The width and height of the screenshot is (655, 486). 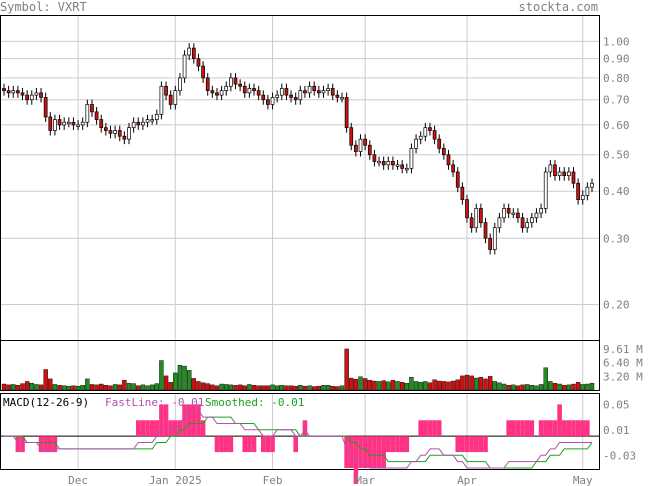 I want to click on volume-panel-frame, so click(x=300, y=365).